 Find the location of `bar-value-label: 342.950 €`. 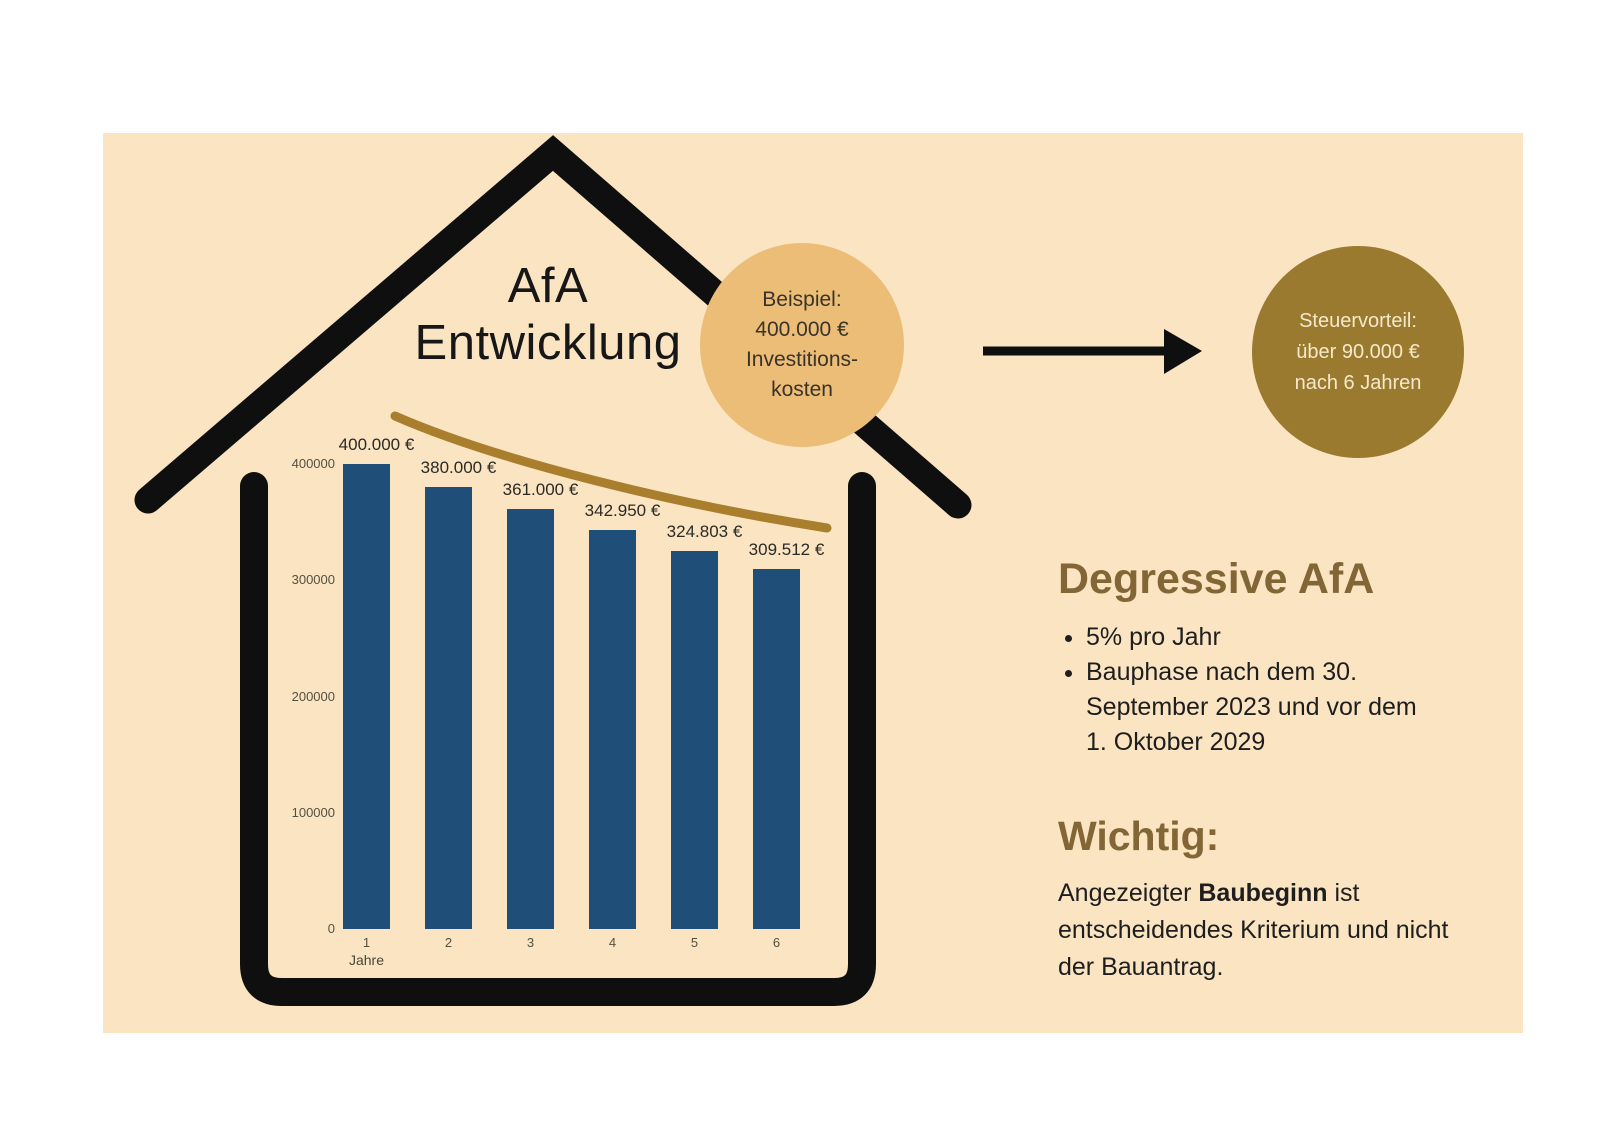

bar-value-label: 342.950 € is located at coordinates (622, 510).